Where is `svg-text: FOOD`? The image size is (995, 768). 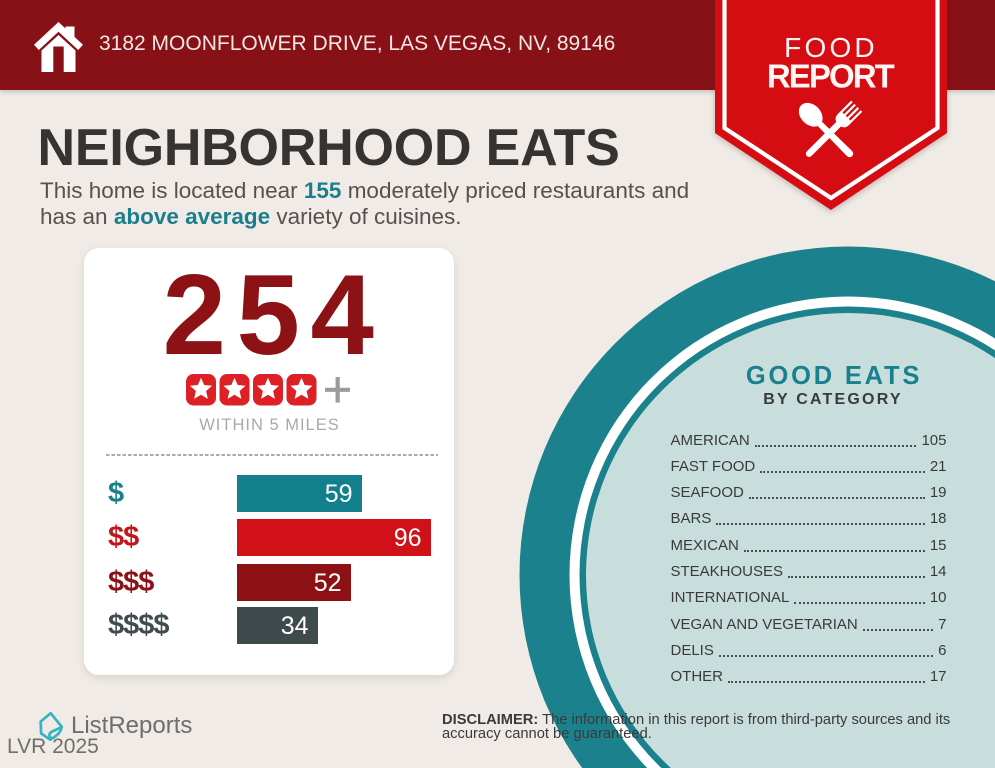 svg-text: FOOD is located at coordinates (831, 47).